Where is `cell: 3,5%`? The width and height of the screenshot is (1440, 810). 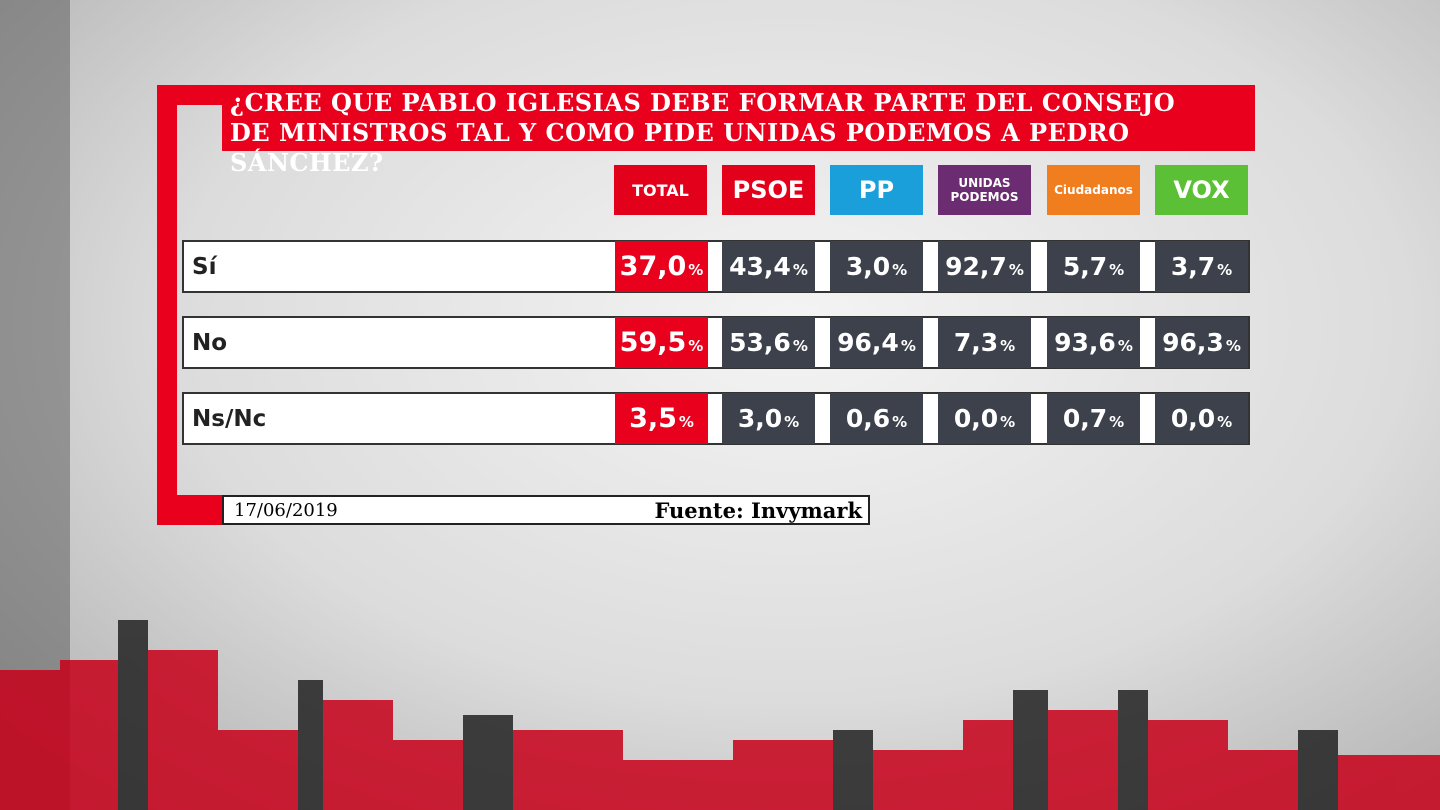
cell: 3,5% is located at coordinates (661, 418).